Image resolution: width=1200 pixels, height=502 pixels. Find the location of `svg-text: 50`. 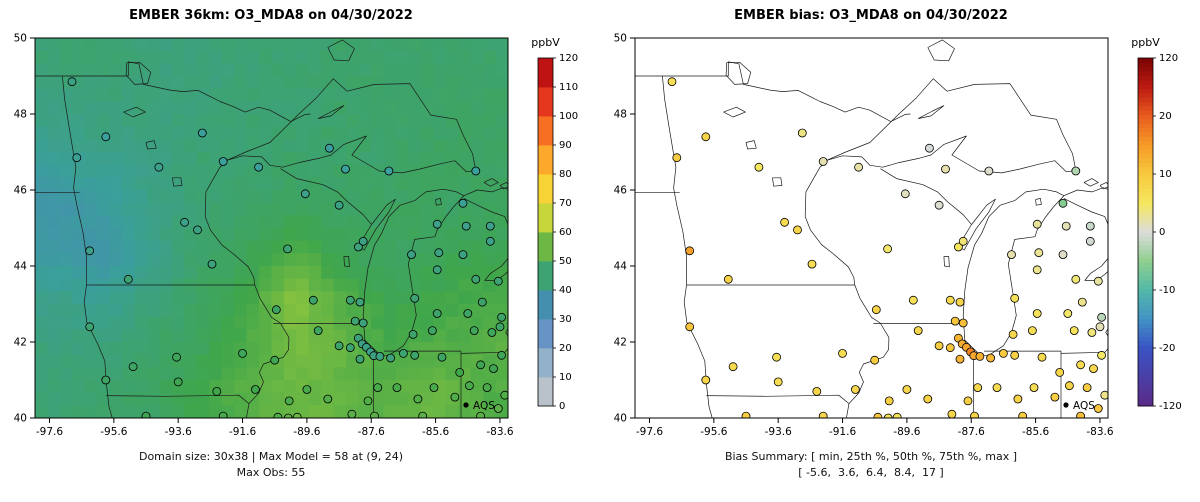

svg-text: 50 is located at coordinates (620, 39).